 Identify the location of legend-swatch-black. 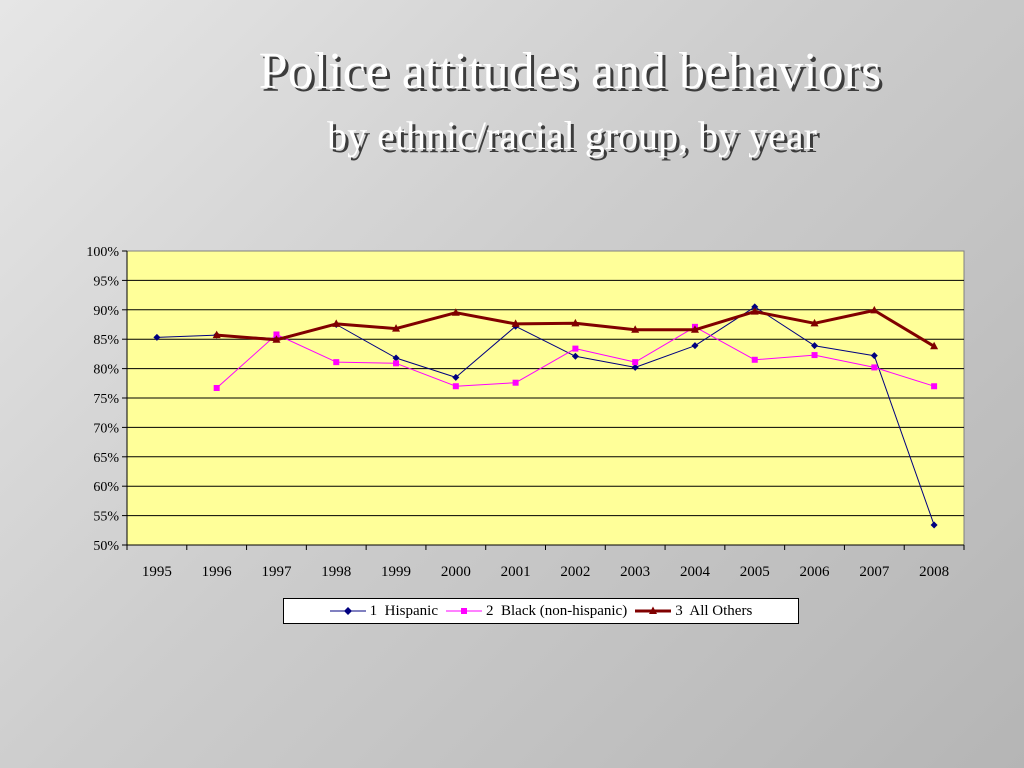
(464, 611).